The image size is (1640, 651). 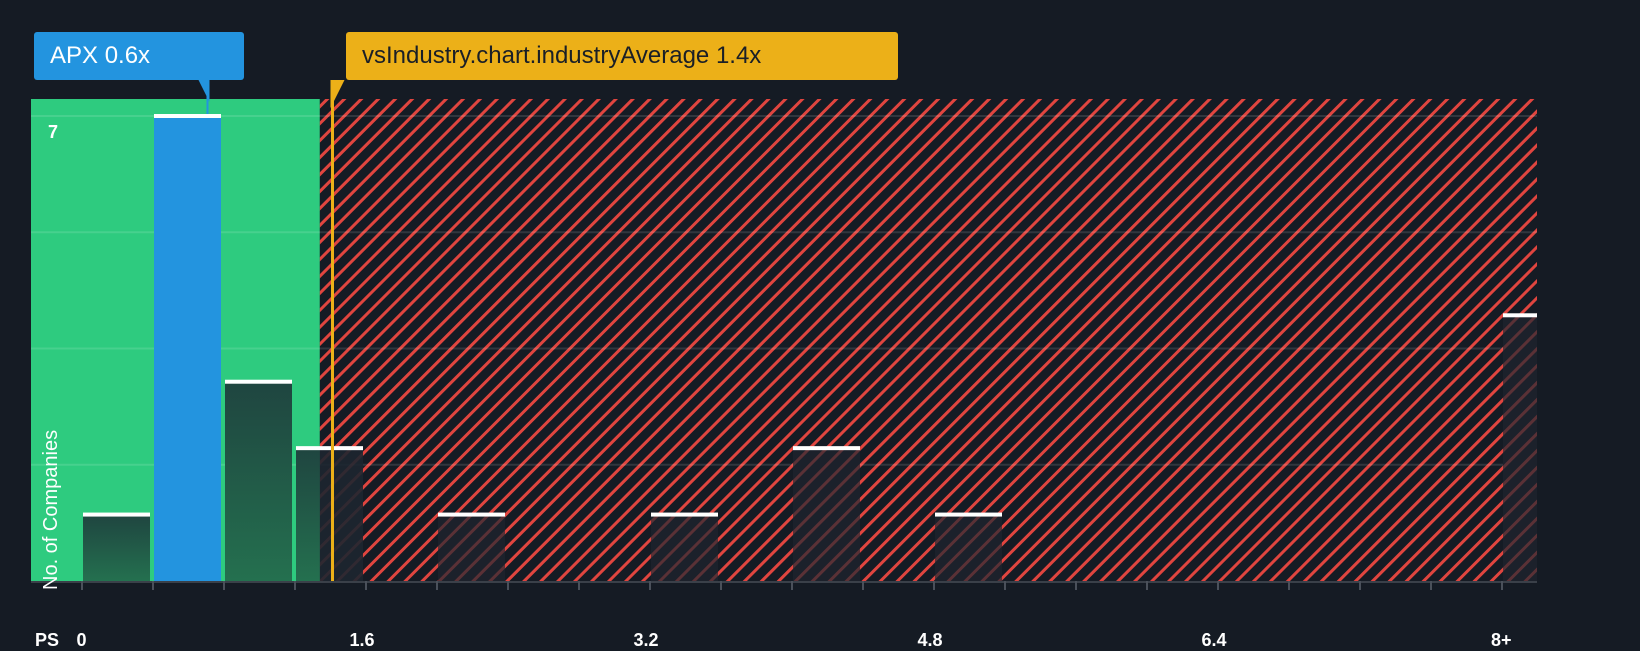 What do you see at coordinates (53, 132) in the screenshot?
I see `y-max-tick-label: 7` at bounding box center [53, 132].